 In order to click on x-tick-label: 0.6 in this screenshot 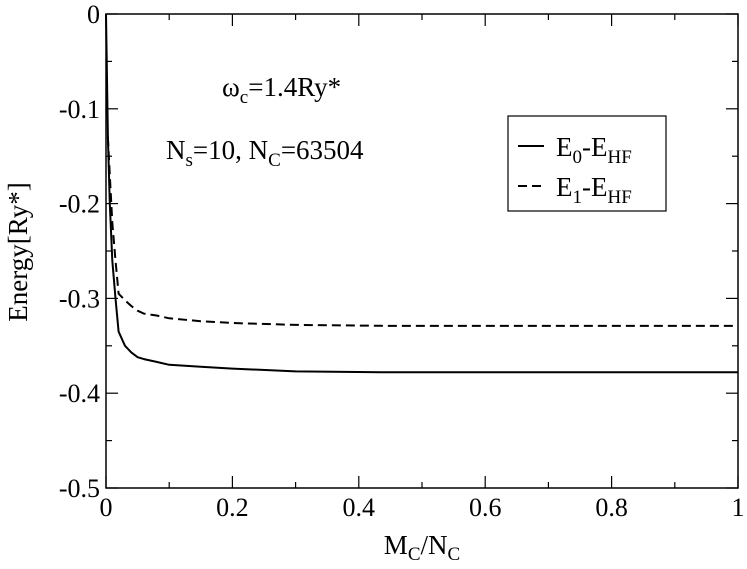, I will do `click(485, 507)`.